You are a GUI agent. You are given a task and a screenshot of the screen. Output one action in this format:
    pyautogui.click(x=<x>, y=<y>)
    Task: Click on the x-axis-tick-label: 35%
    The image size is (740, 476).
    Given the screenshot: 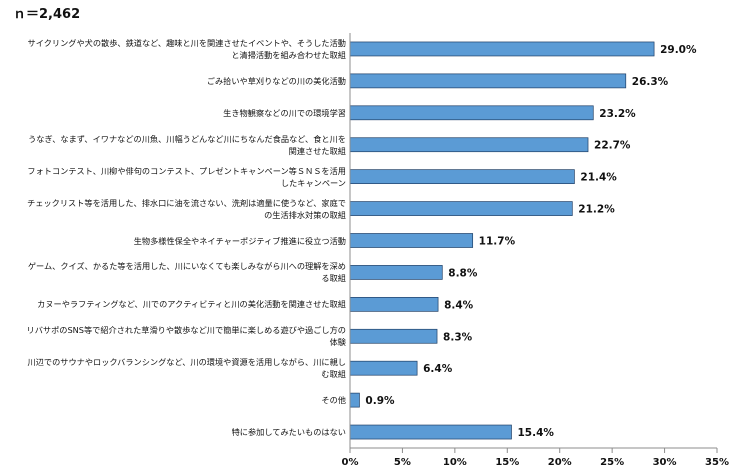 What is the action you would take?
    pyautogui.click(x=717, y=462)
    